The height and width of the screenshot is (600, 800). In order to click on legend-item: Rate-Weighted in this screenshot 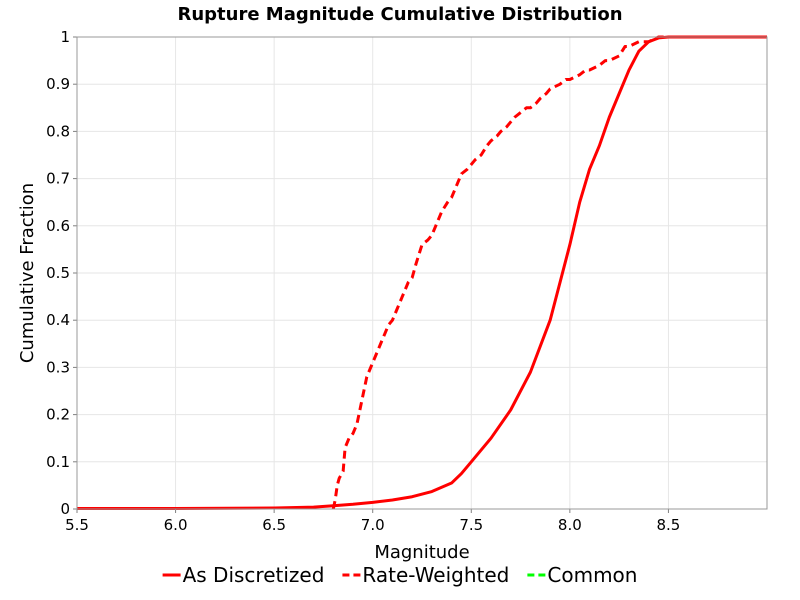, I will do `click(425, 575)`.